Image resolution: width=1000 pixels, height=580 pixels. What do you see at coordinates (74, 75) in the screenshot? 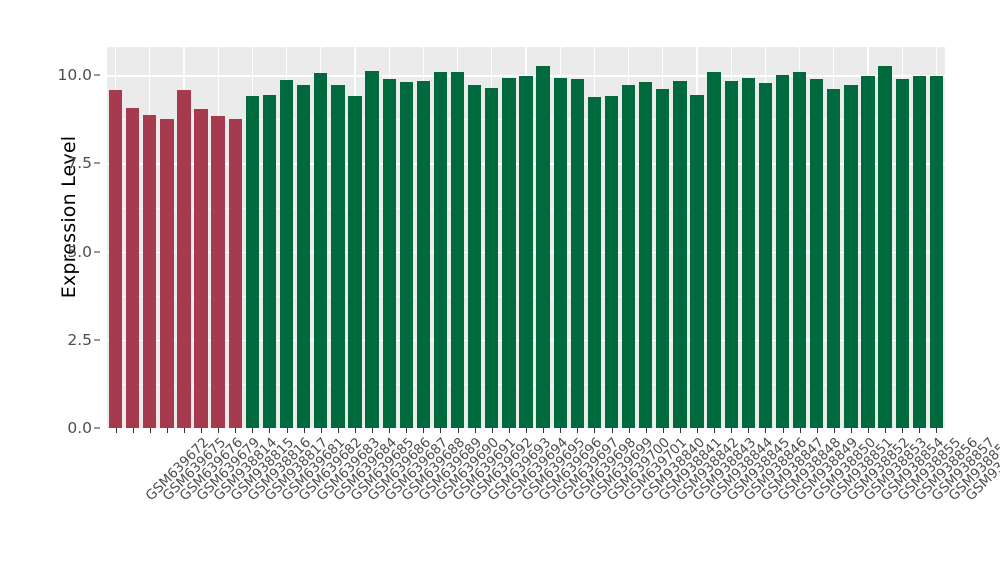
I see `y-axis-tick-label: 10.0` at bounding box center [74, 75].